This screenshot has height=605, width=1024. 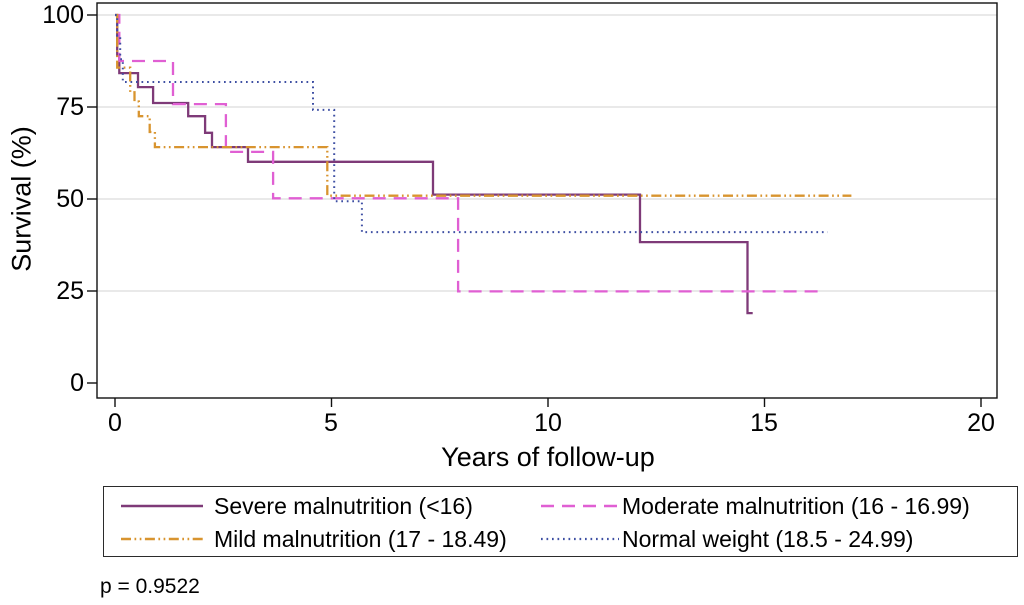 I want to click on x-tick-label-10: 10, so click(x=548, y=423).